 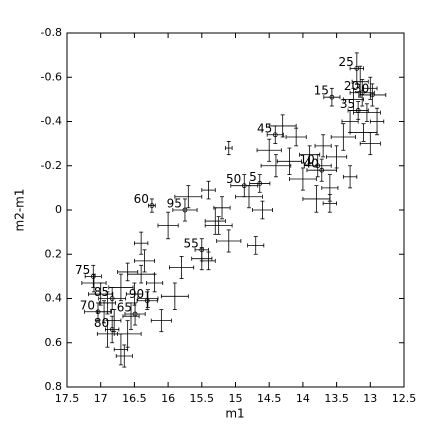 What do you see at coordinates (351, 86) in the screenshot?
I see `point-label: 20` at bounding box center [351, 86].